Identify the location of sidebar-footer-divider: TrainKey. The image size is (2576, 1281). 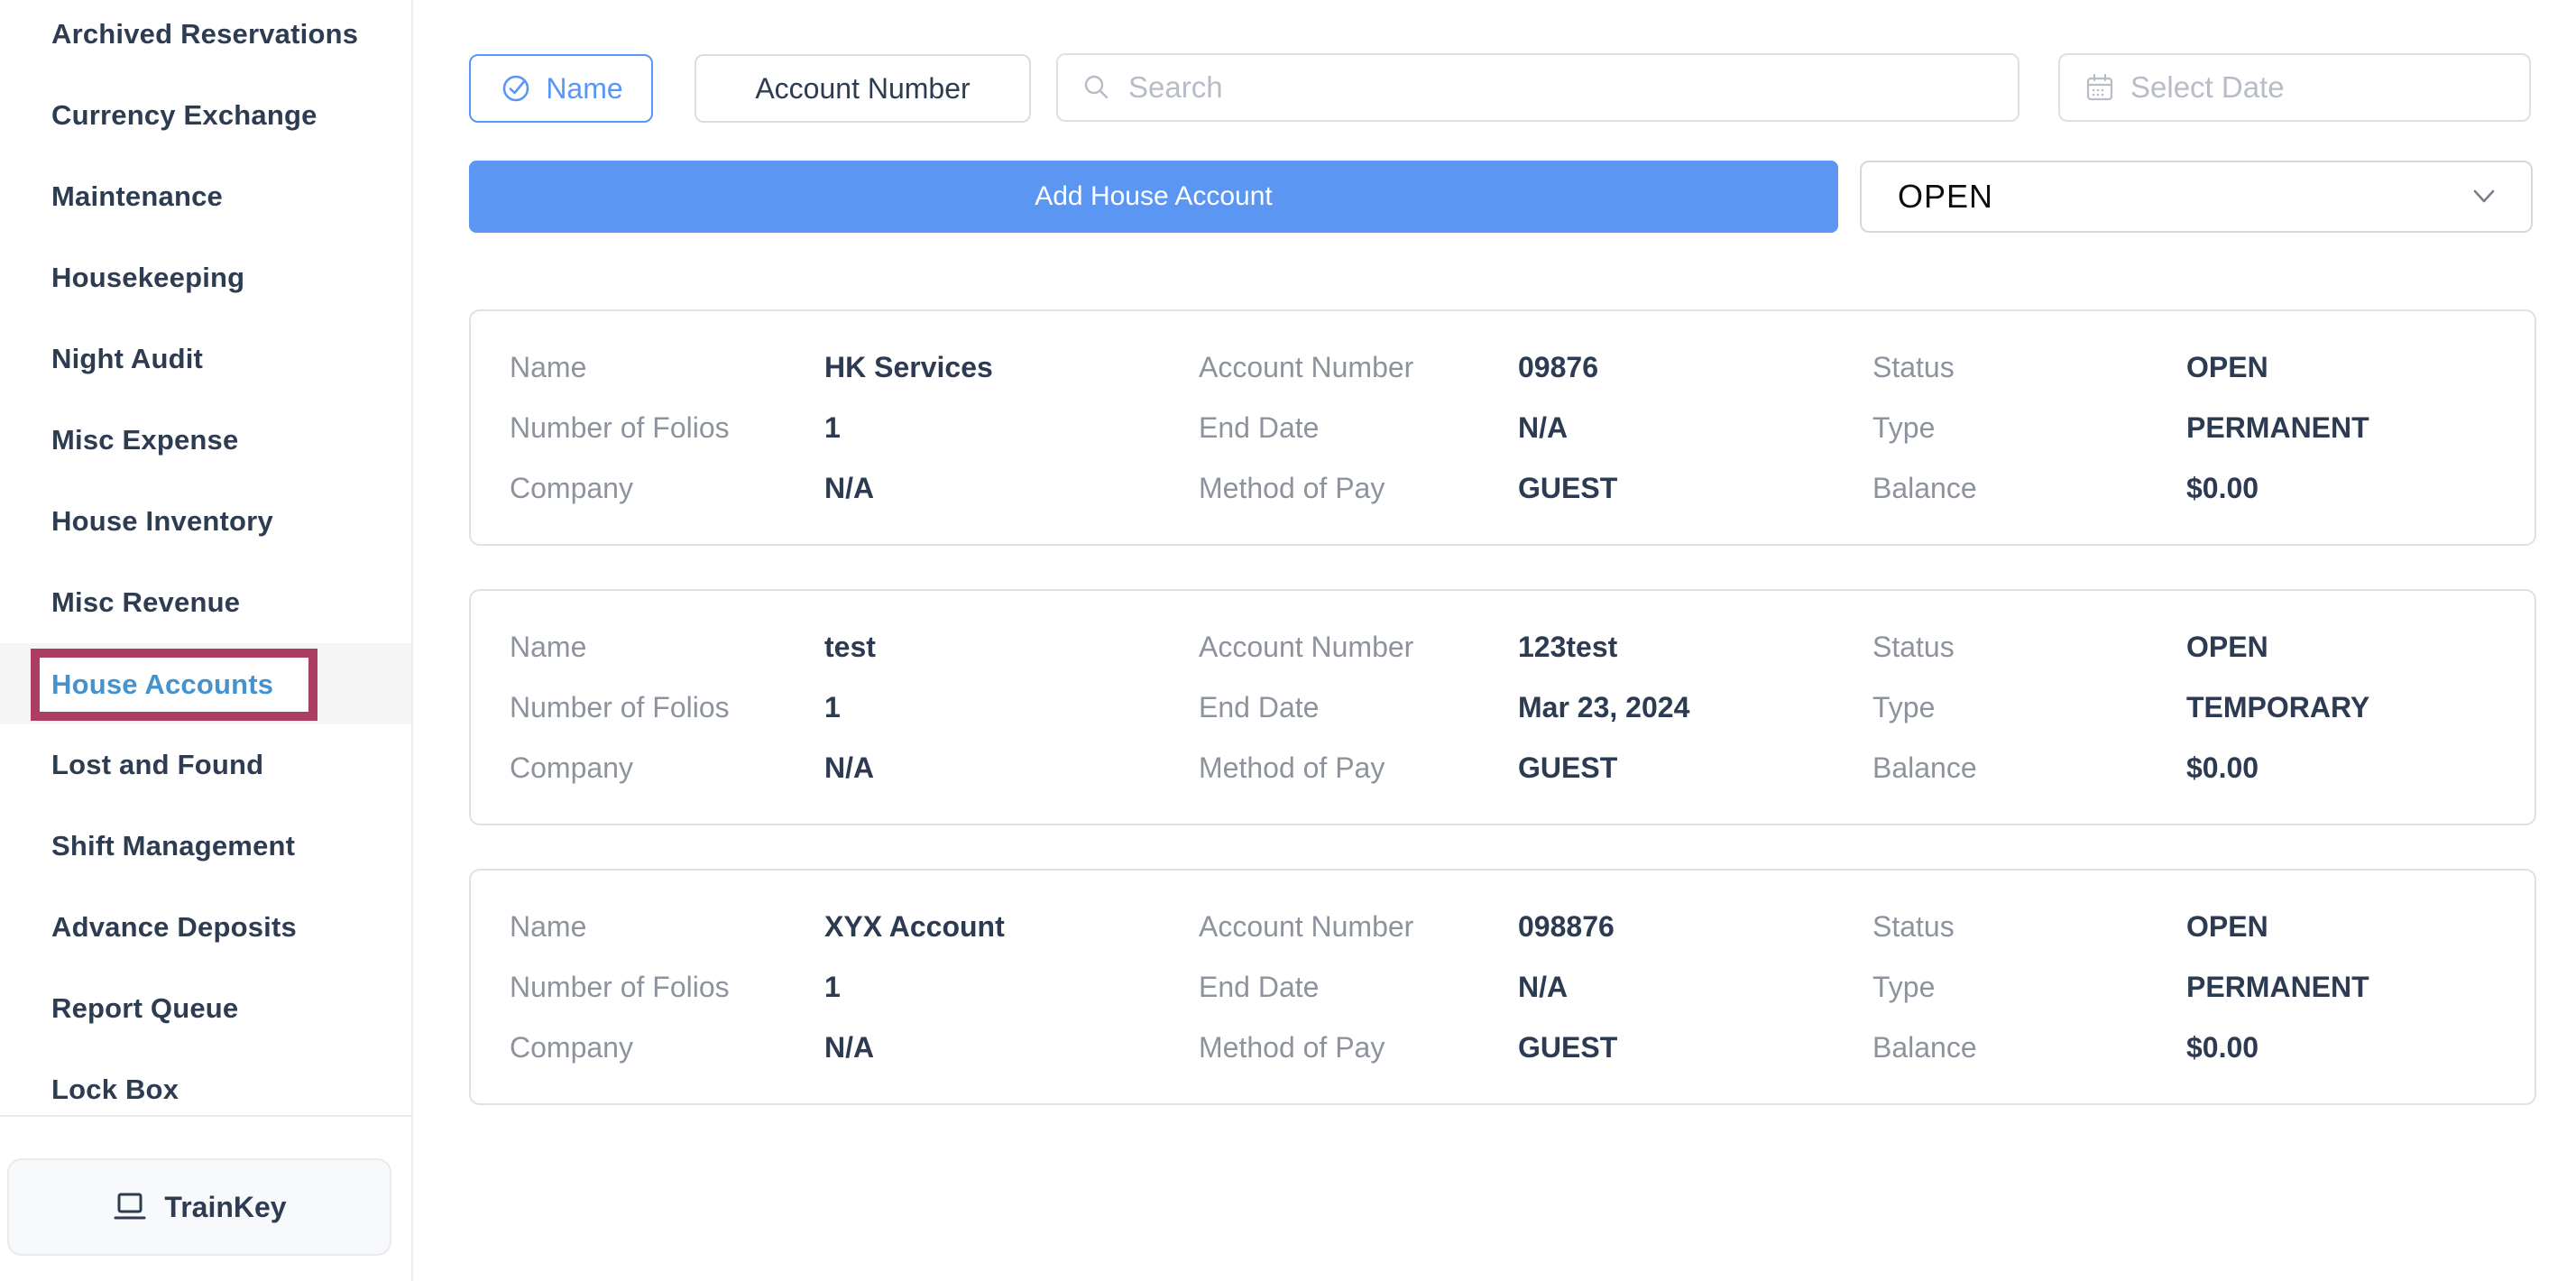
(205, 1185).